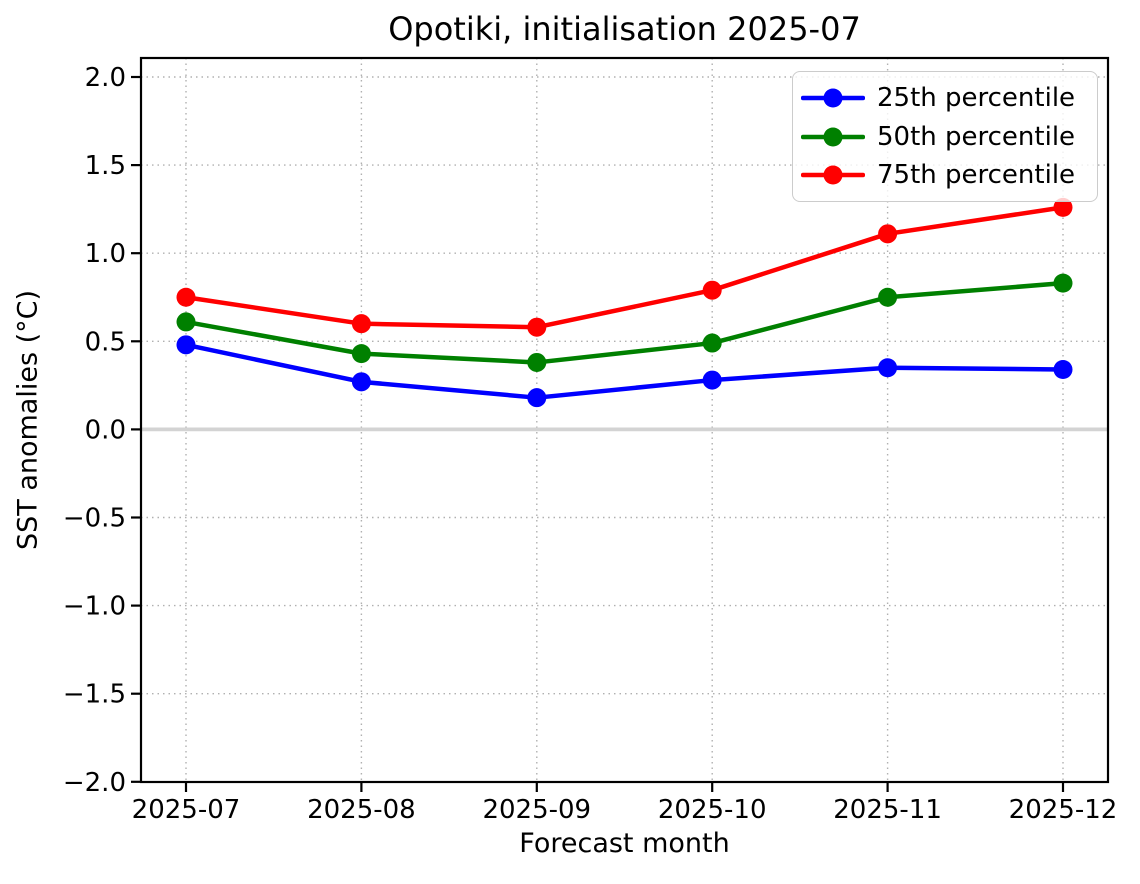 Image resolution: width=1140 pixels, height=884 pixels. I want to click on y-tick-label: 2.0, so click(105, 78).